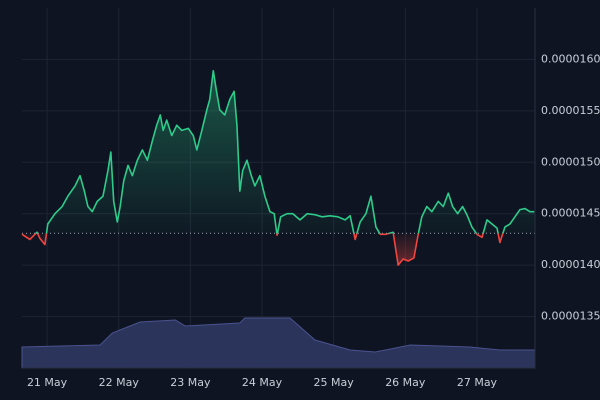 The width and height of the screenshot is (600, 400). What do you see at coordinates (570, 161) in the screenshot?
I see `y-tick-label: 0.0000150` at bounding box center [570, 161].